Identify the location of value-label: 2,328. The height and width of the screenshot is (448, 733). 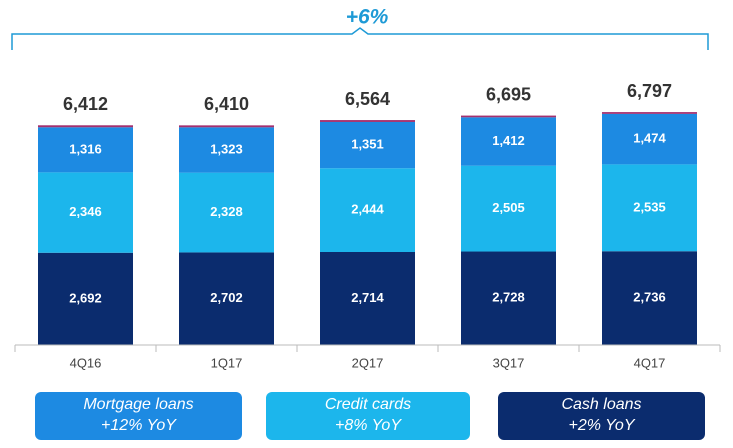
(226, 211).